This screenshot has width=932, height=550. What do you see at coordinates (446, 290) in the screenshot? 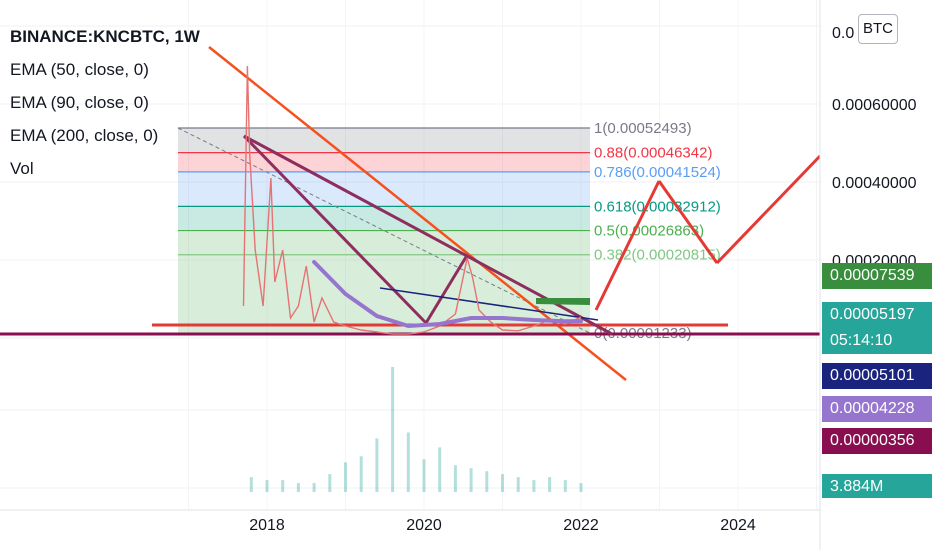
I see `trendline-triangle-right` at bounding box center [446, 290].